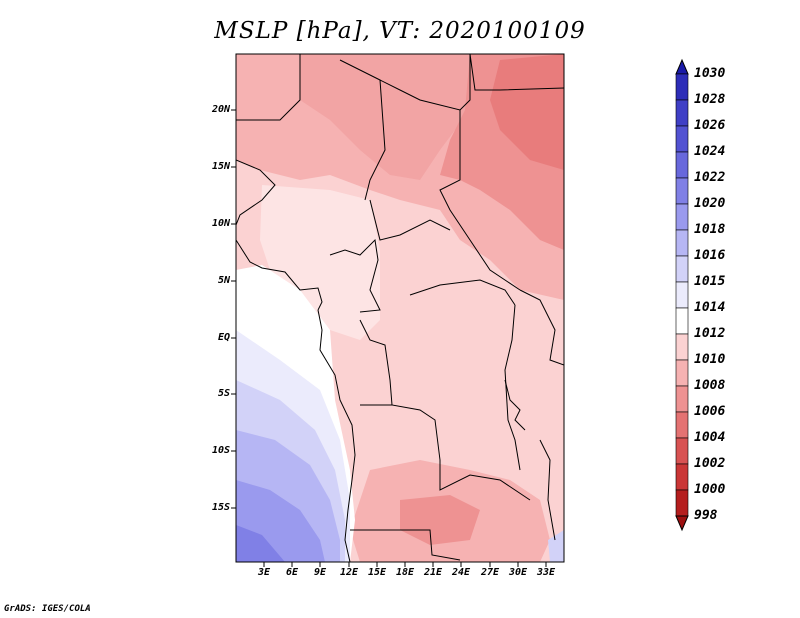 This screenshot has width=800, height=618. Describe the element at coordinates (220, 109) in the screenshot. I see `lat-label-20n: 20N` at that location.